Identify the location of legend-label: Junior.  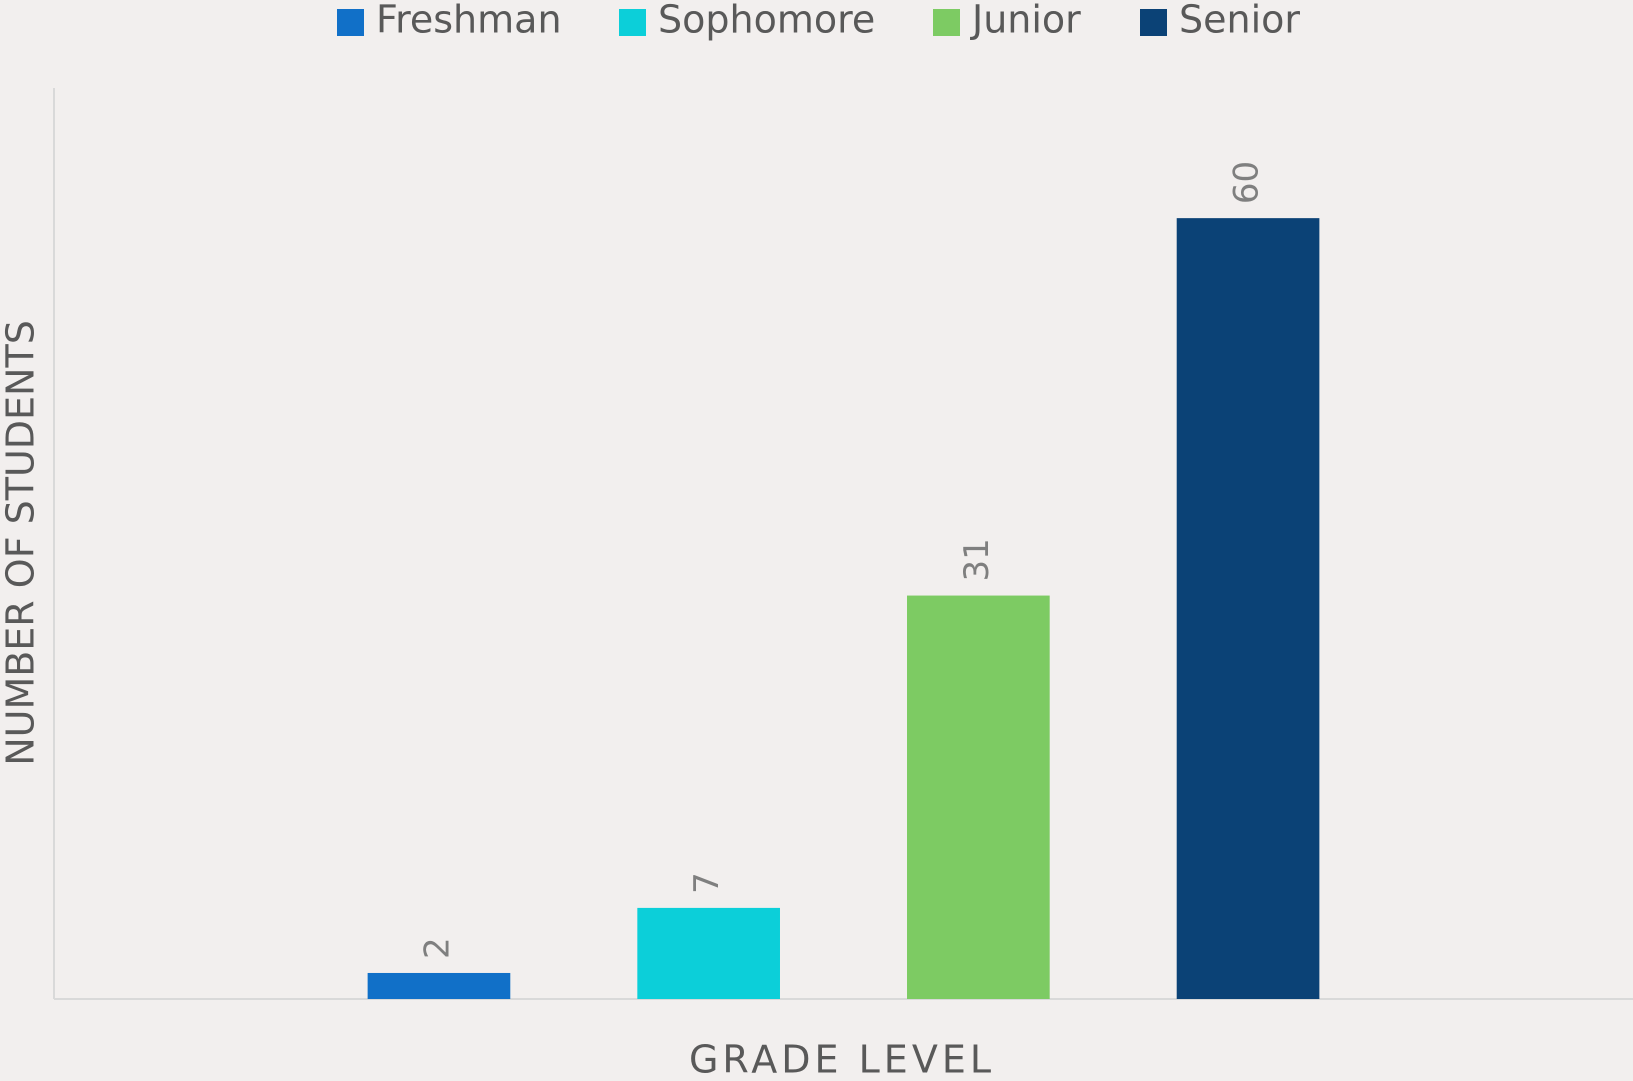
(1025, 21).